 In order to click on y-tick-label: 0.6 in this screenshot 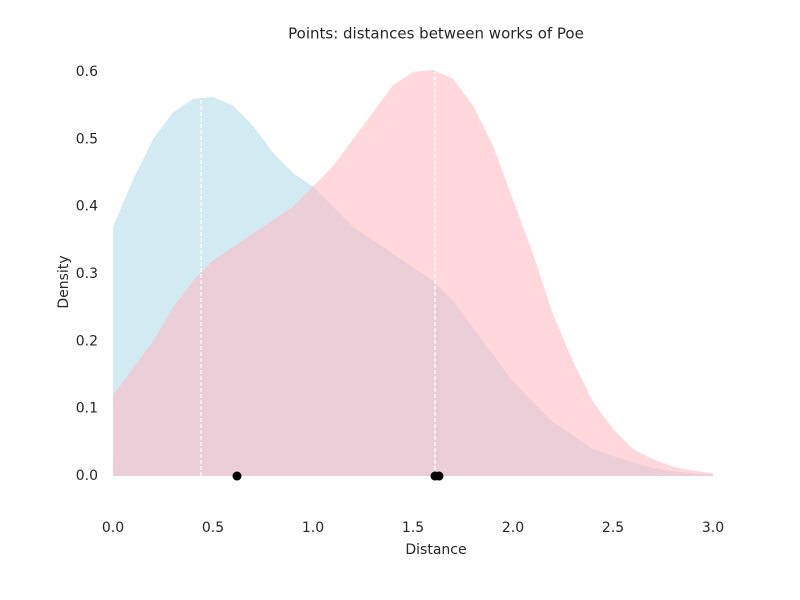, I will do `click(87, 72)`.